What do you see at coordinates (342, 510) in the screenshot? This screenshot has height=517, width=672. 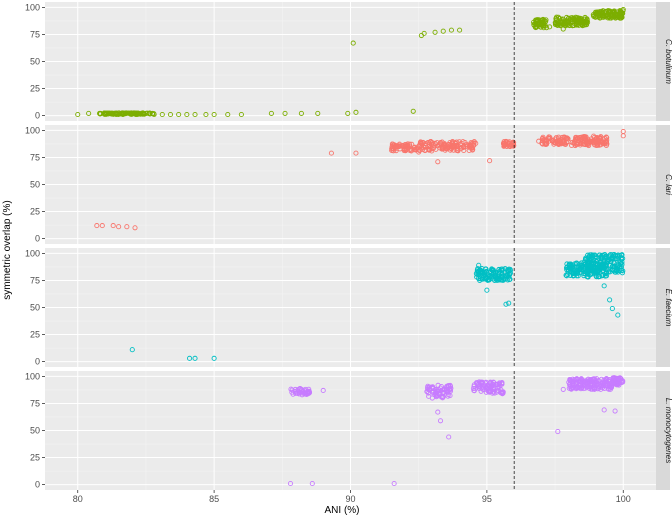 I see `x-axis-title: ANI (%)` at bounding box center [342, 510].